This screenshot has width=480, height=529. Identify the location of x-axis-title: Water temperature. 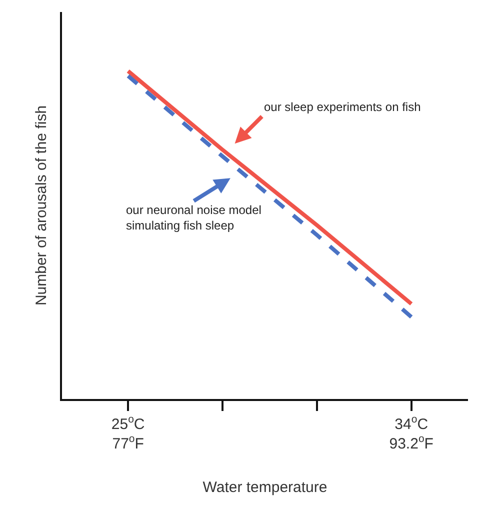
(265, 487).